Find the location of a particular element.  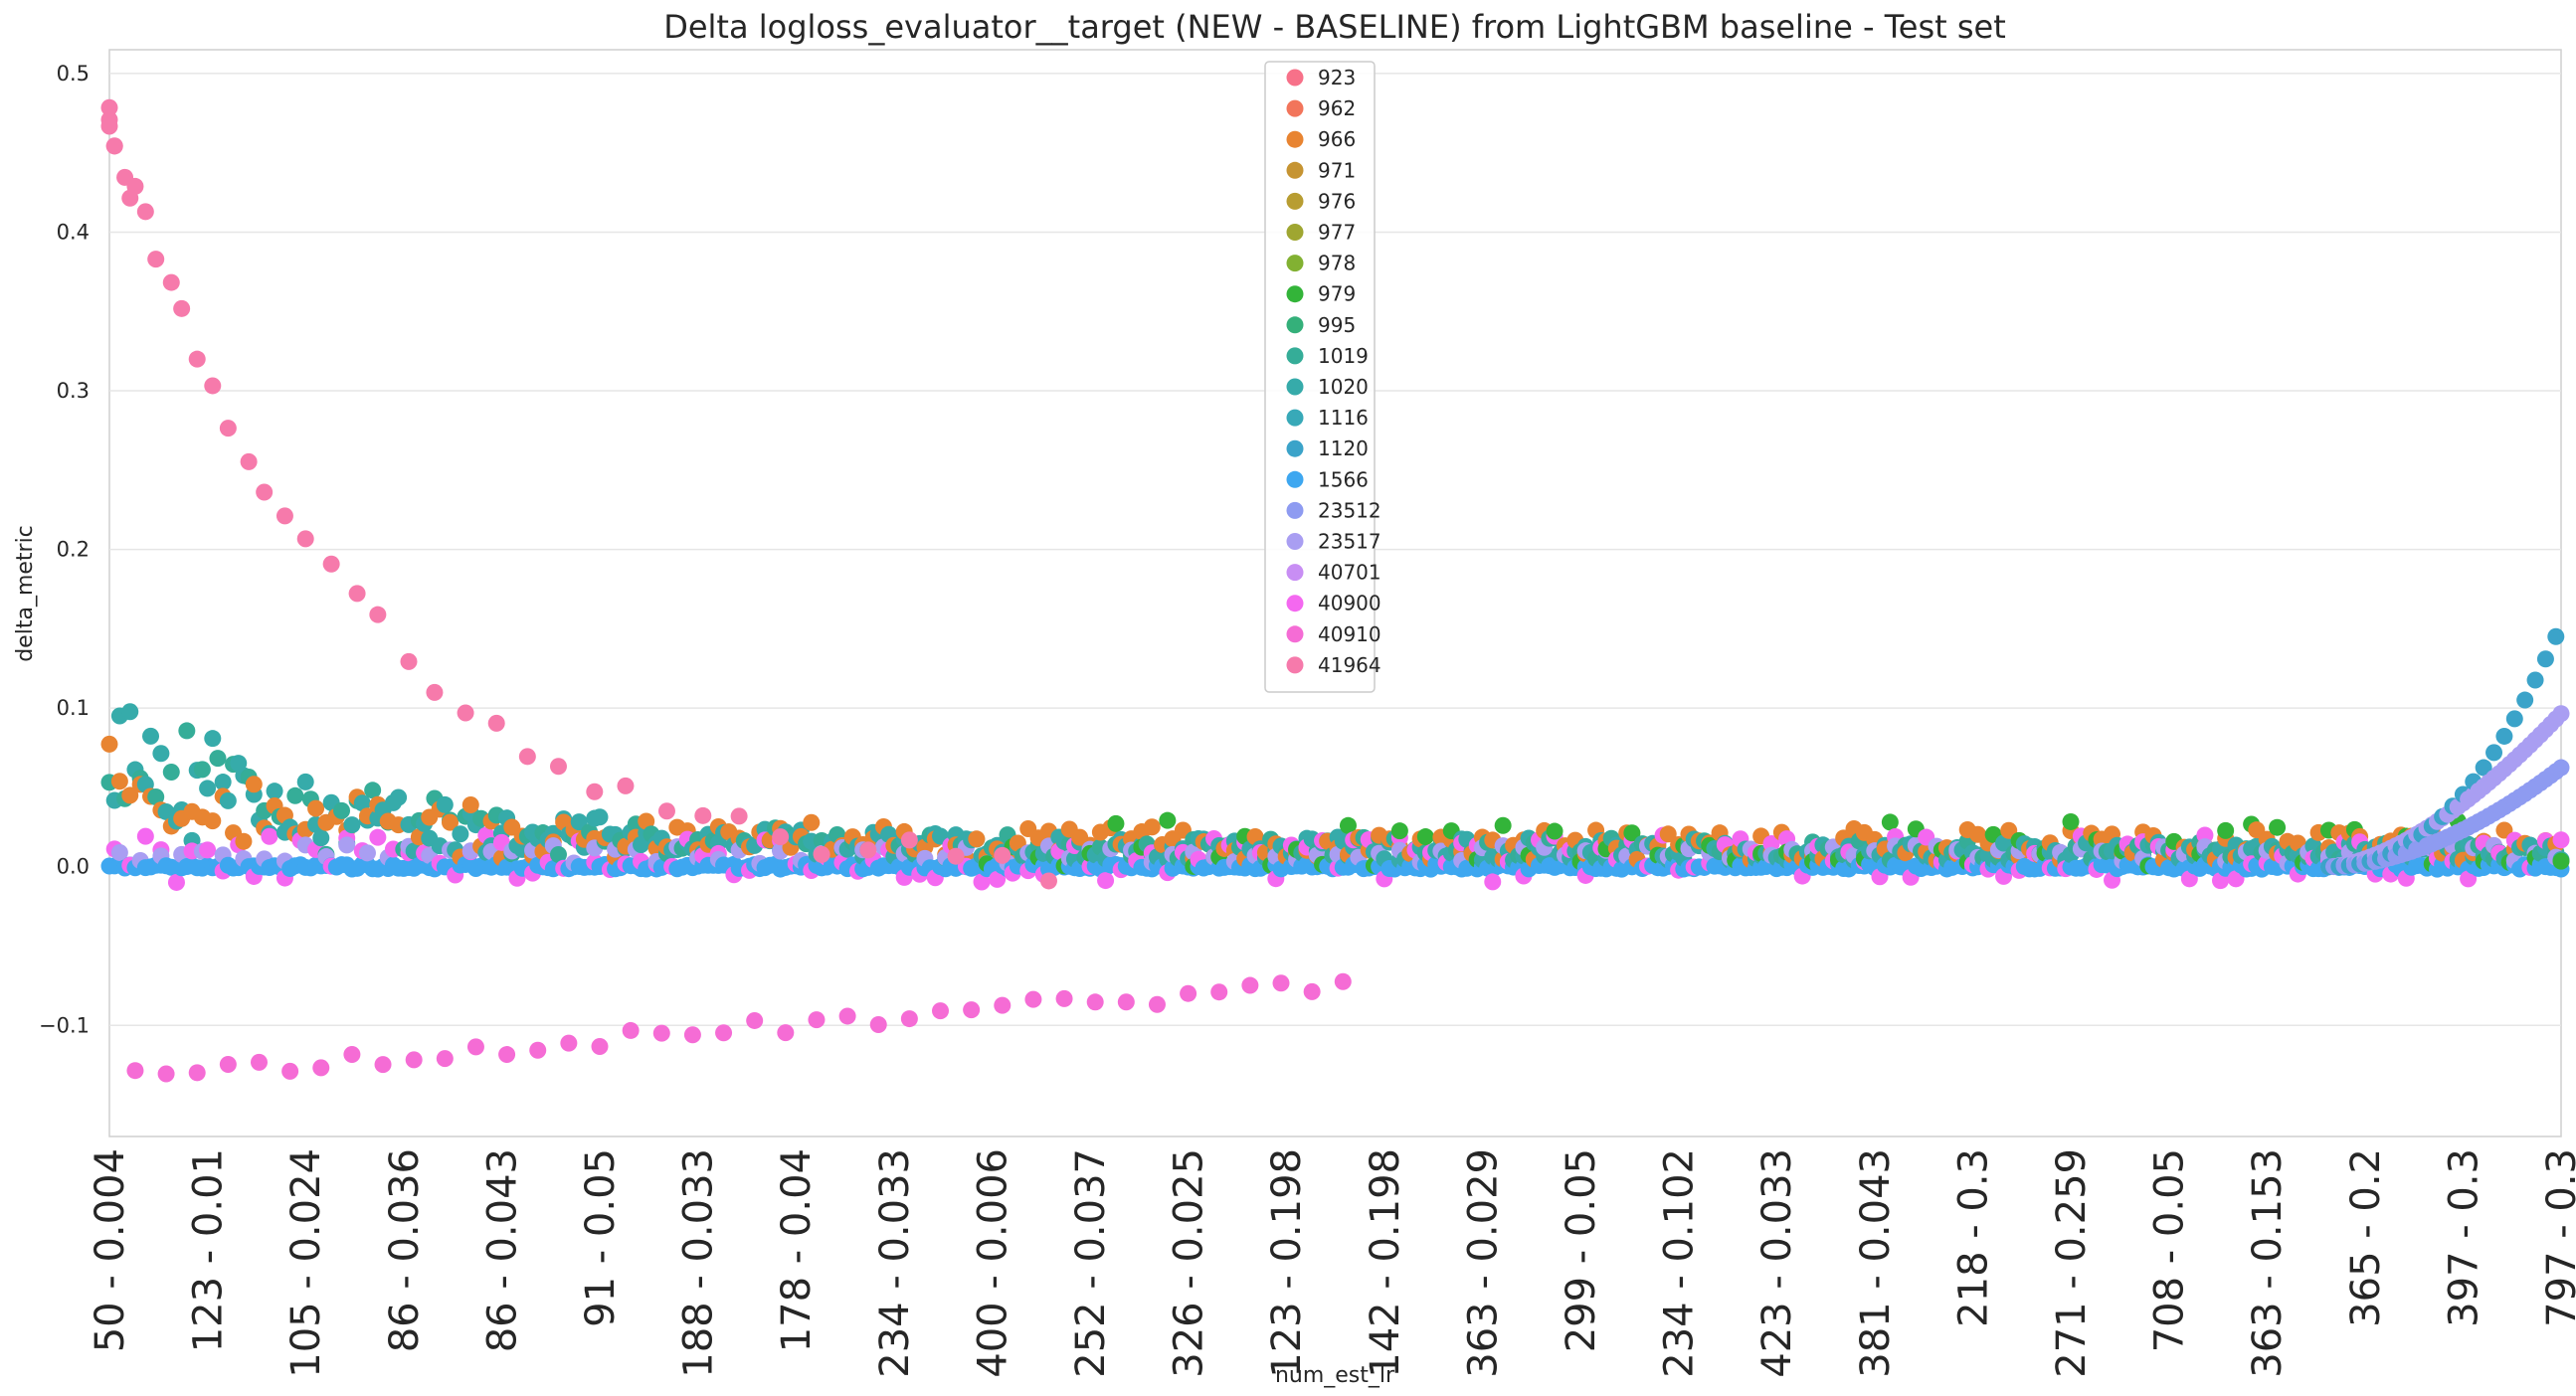

x-tick-label: 708 - 0.05 is located at coordinates (2170, 1250).